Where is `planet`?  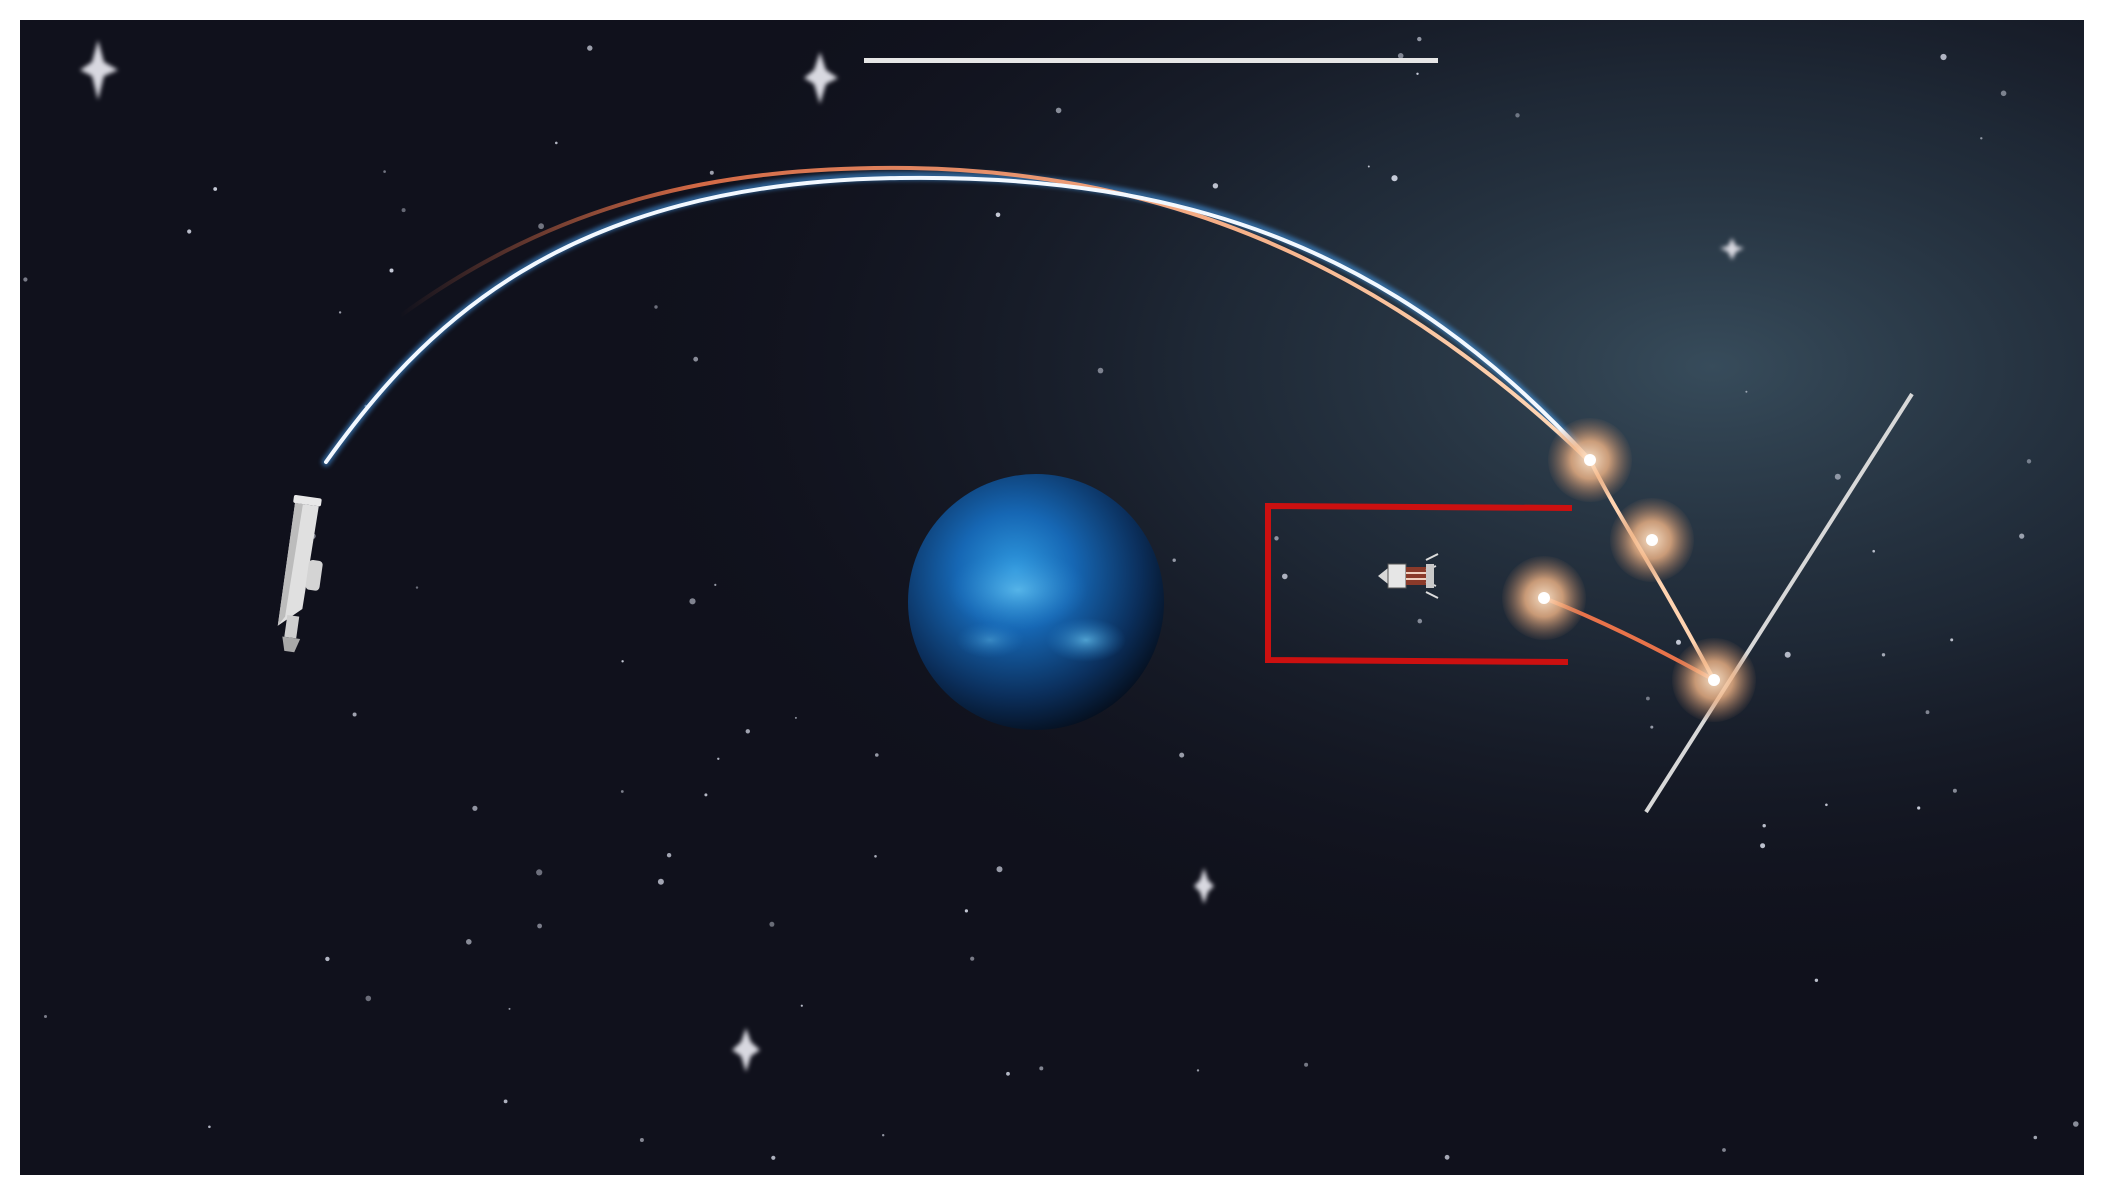
planet is located at coordinates (1036, 602).